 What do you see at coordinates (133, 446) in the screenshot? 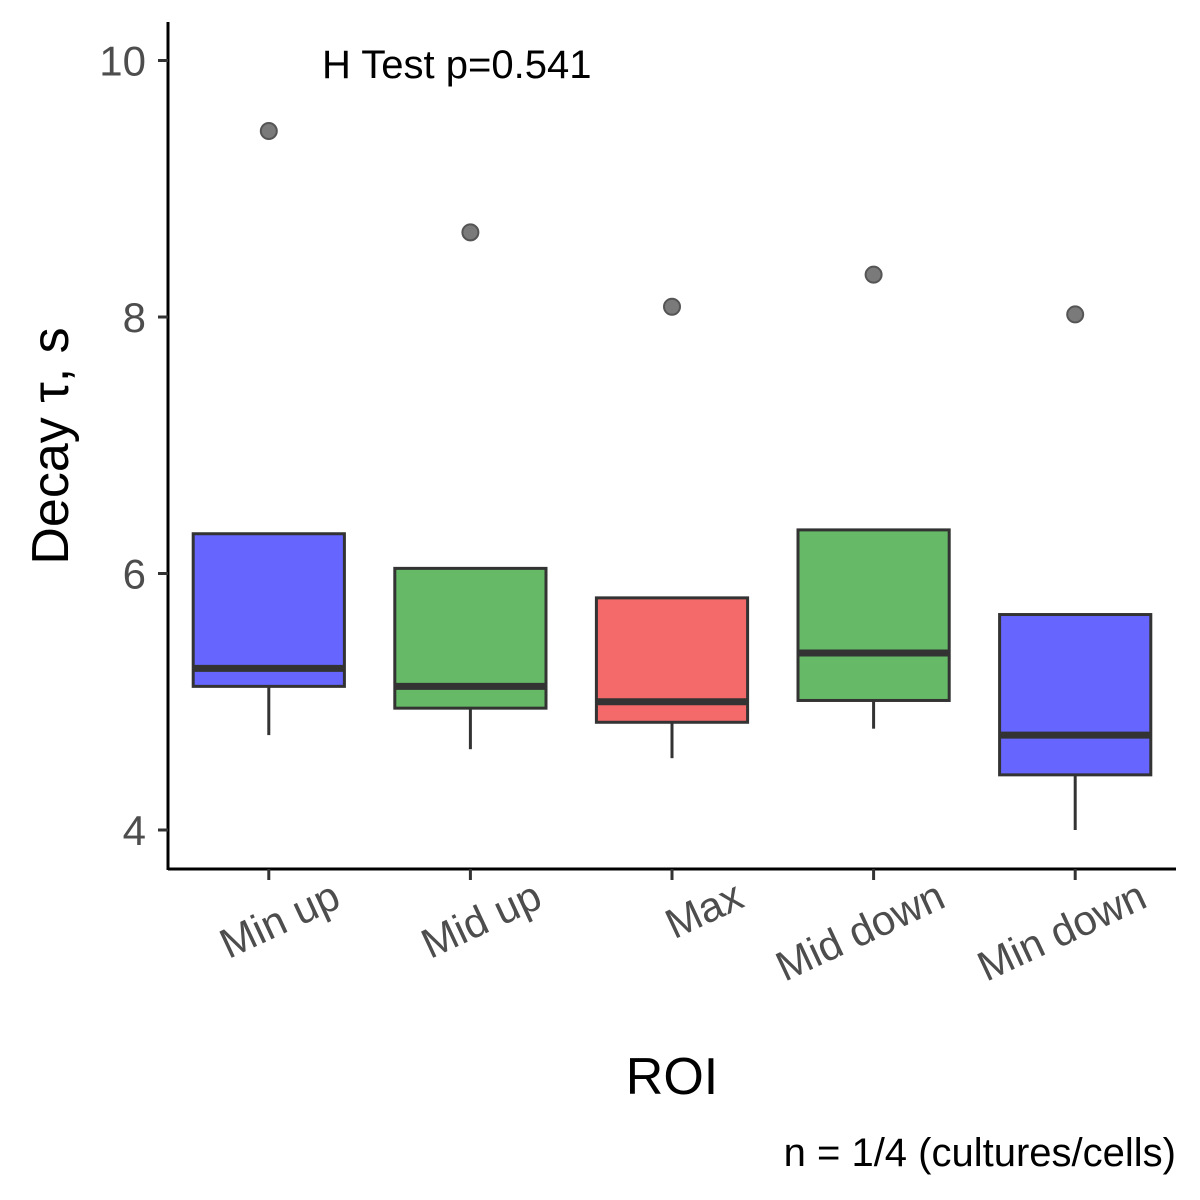
I see `y-ticks-layer: 4 6 8 10` at bounding box center [133, 446].